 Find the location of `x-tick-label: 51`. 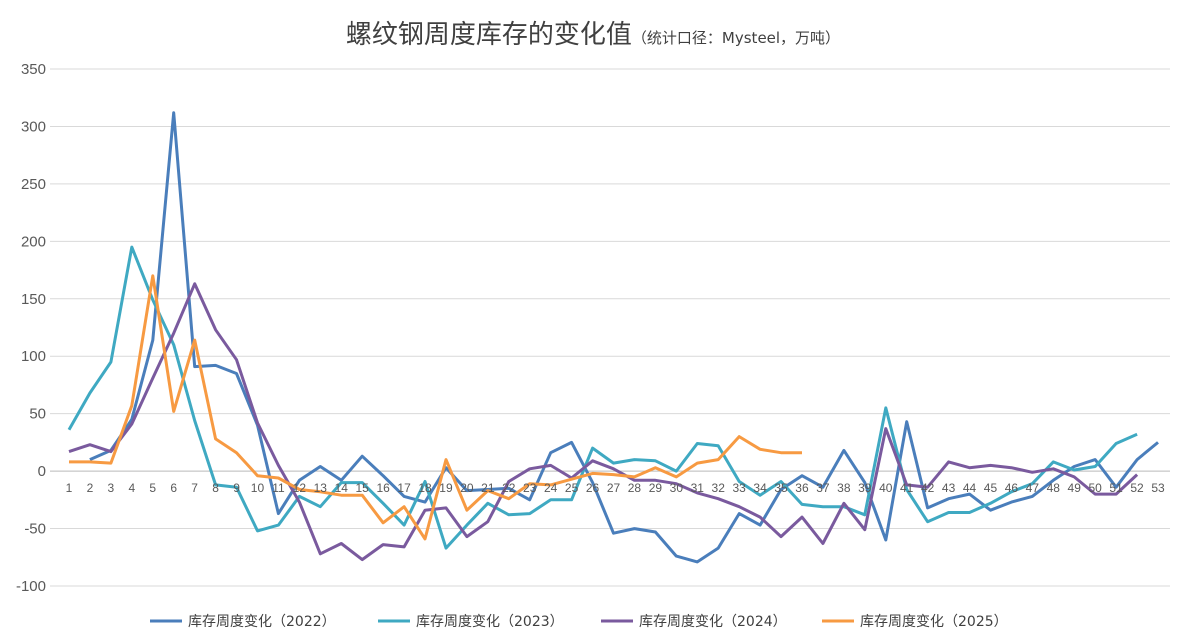

x-tick-label: 51 is located at coordinates (1116, 488).